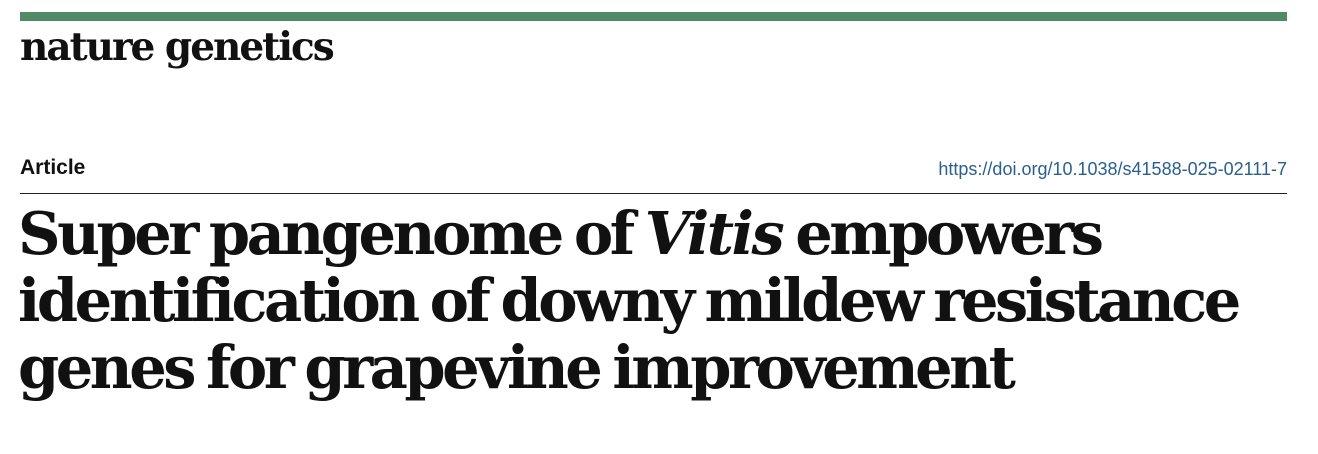 The width and height of the screenshot is (1318, 454). I want to click on journal-brand-bar, so click(653, 16).